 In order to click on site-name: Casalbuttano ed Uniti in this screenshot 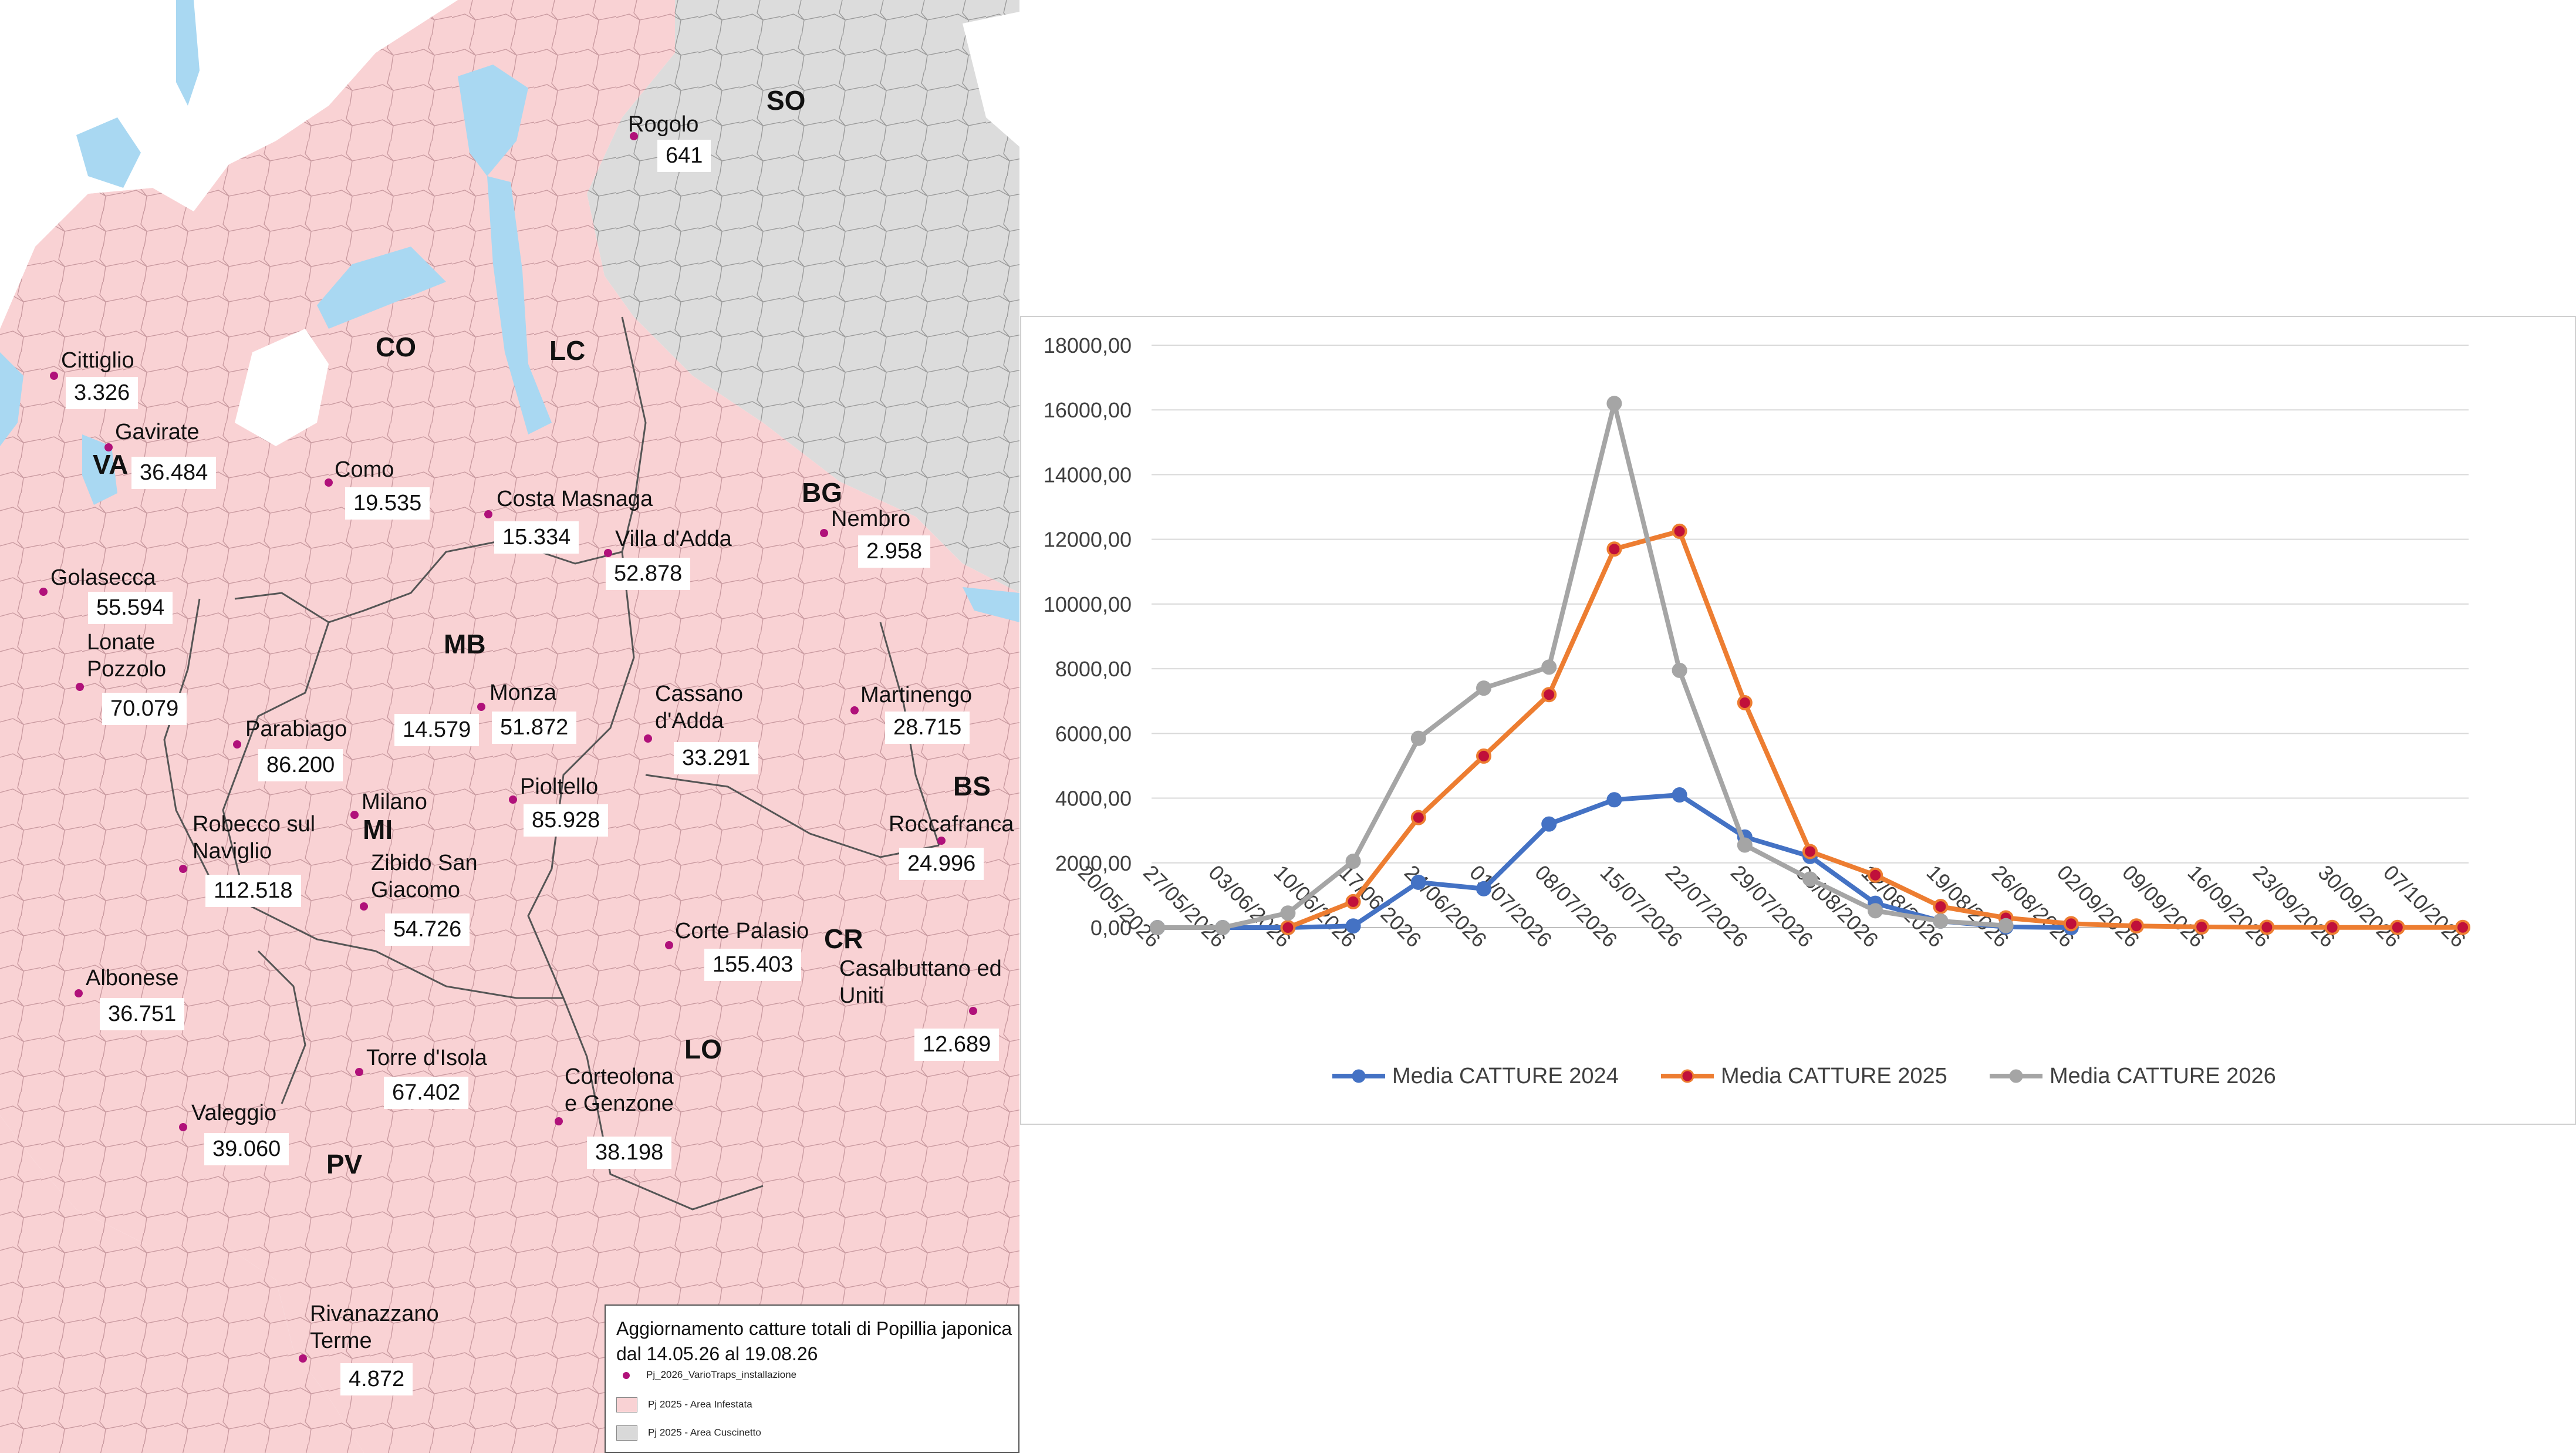, I will do `click(920, 982)`.